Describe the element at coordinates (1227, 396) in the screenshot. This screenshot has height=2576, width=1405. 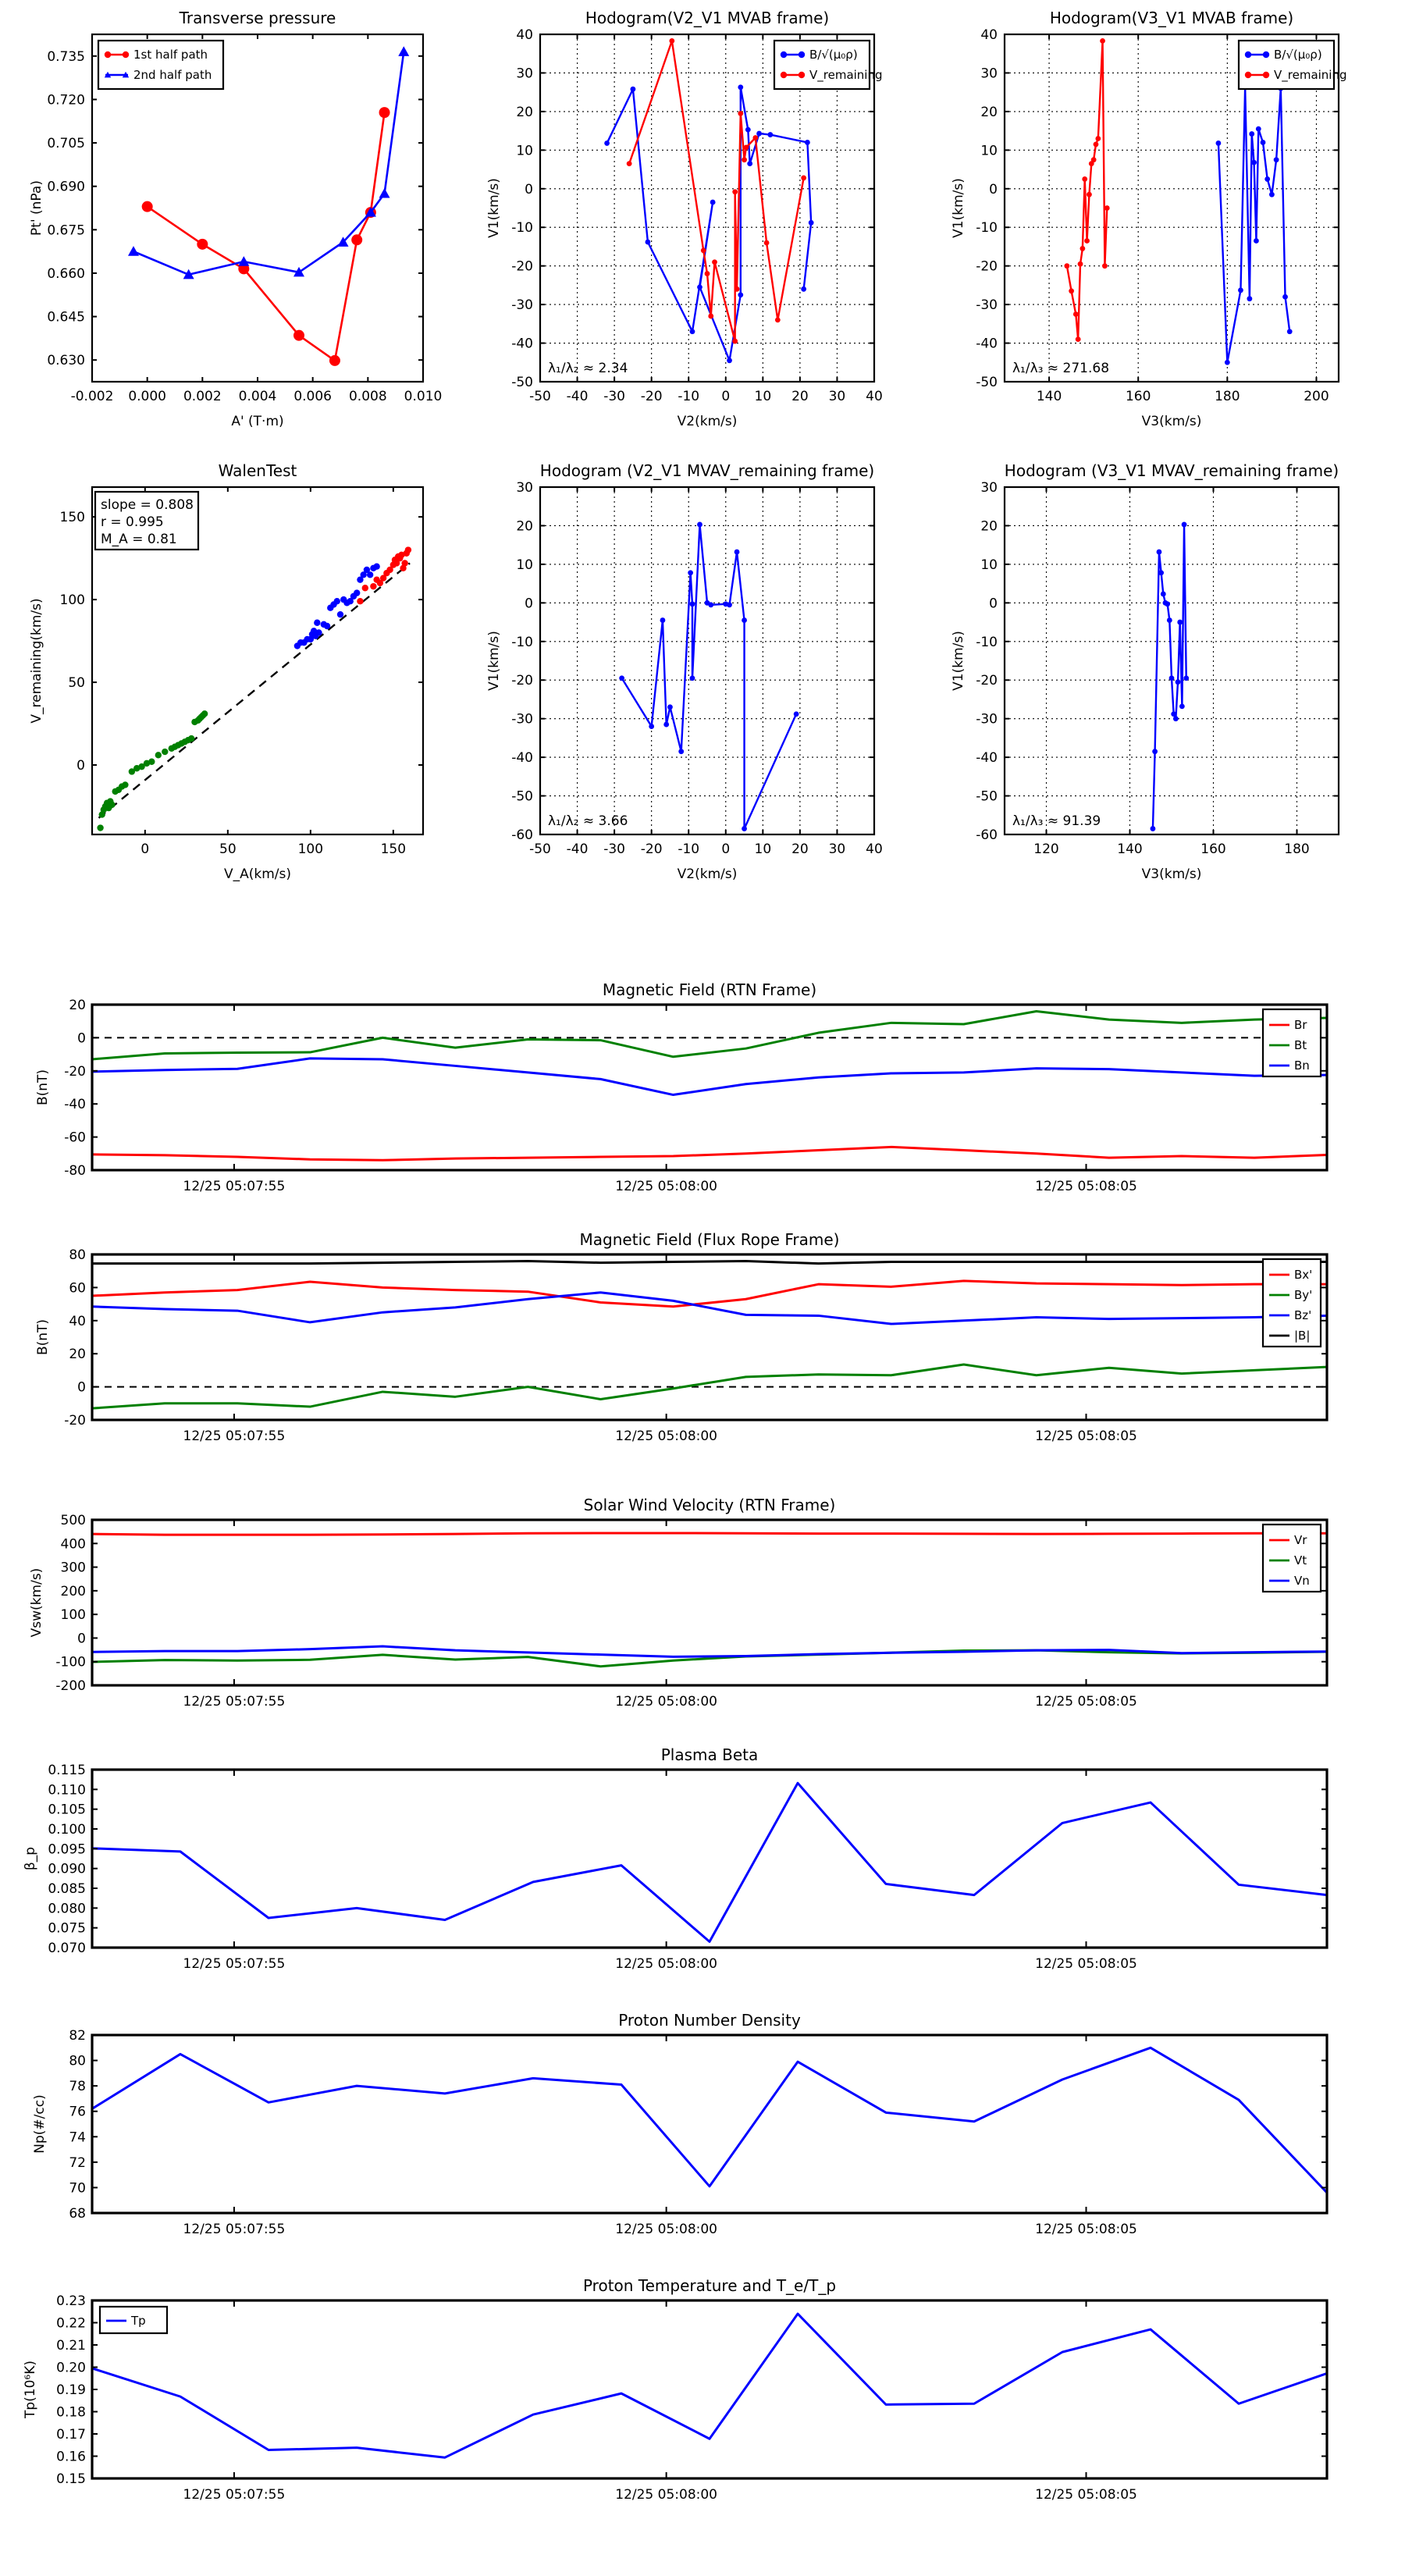
I see `x-tick-label: 180` at that location.